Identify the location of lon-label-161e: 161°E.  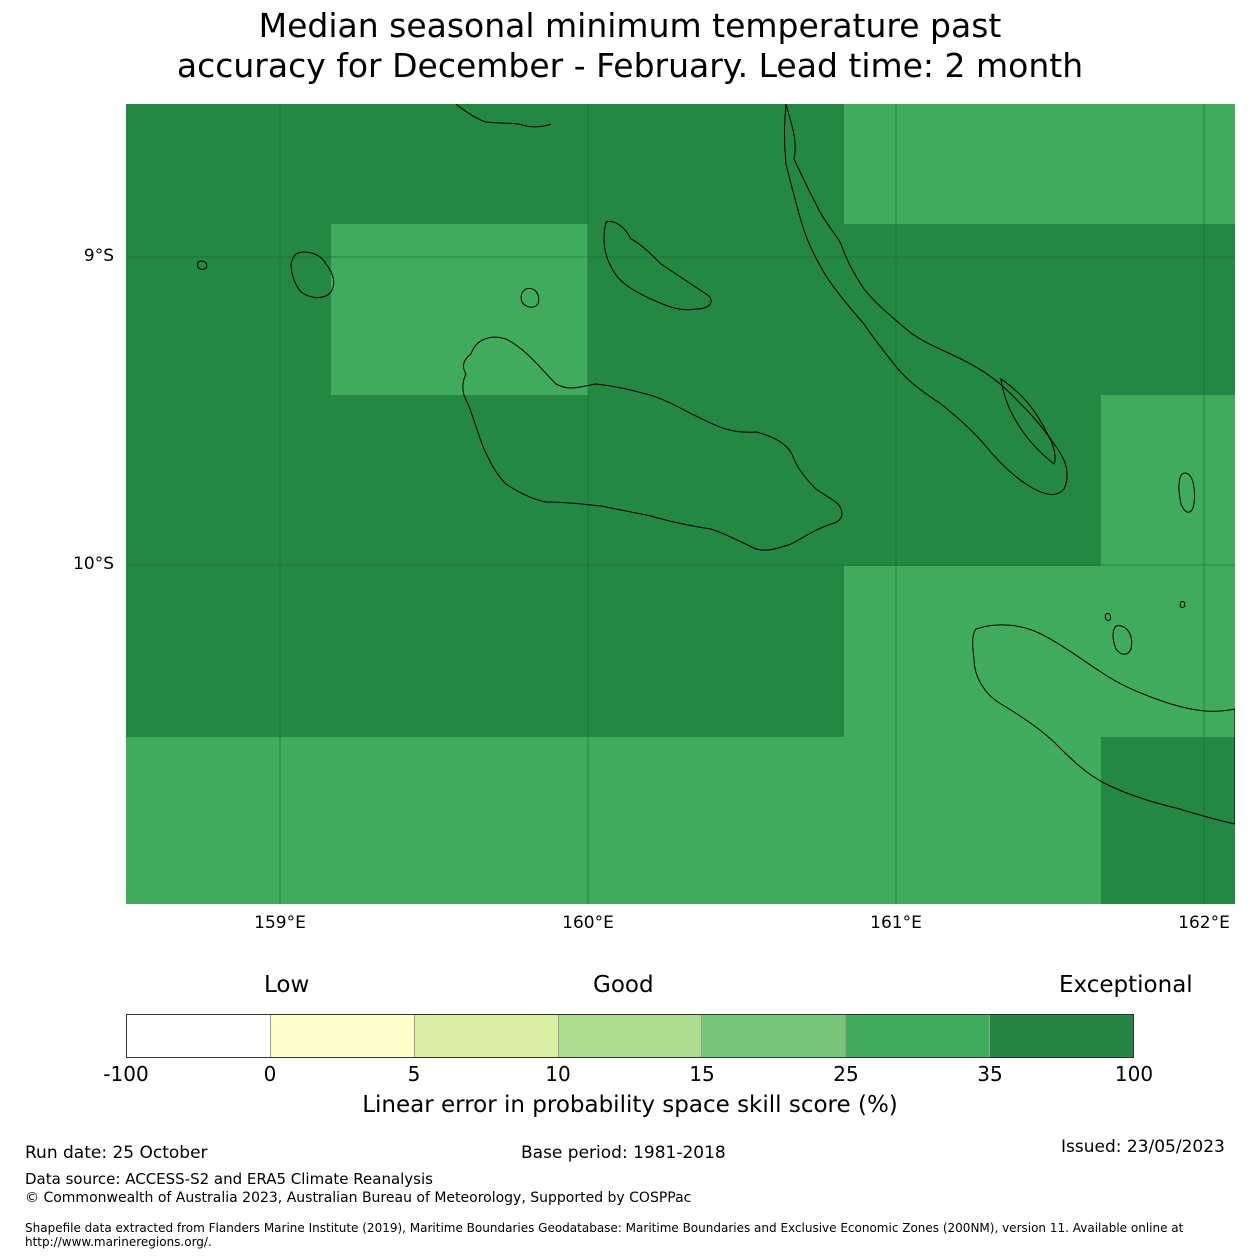
(896, 923).